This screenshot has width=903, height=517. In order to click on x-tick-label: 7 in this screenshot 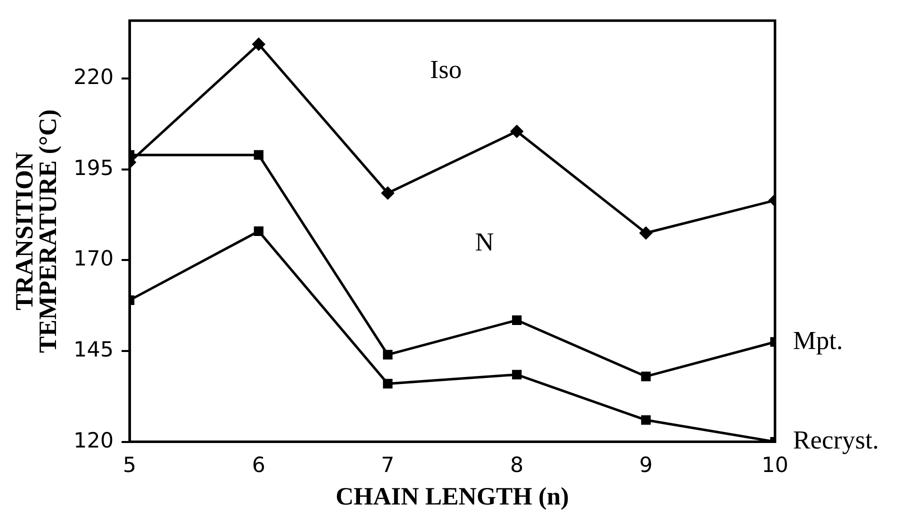, I will do `click(387, 464)`.